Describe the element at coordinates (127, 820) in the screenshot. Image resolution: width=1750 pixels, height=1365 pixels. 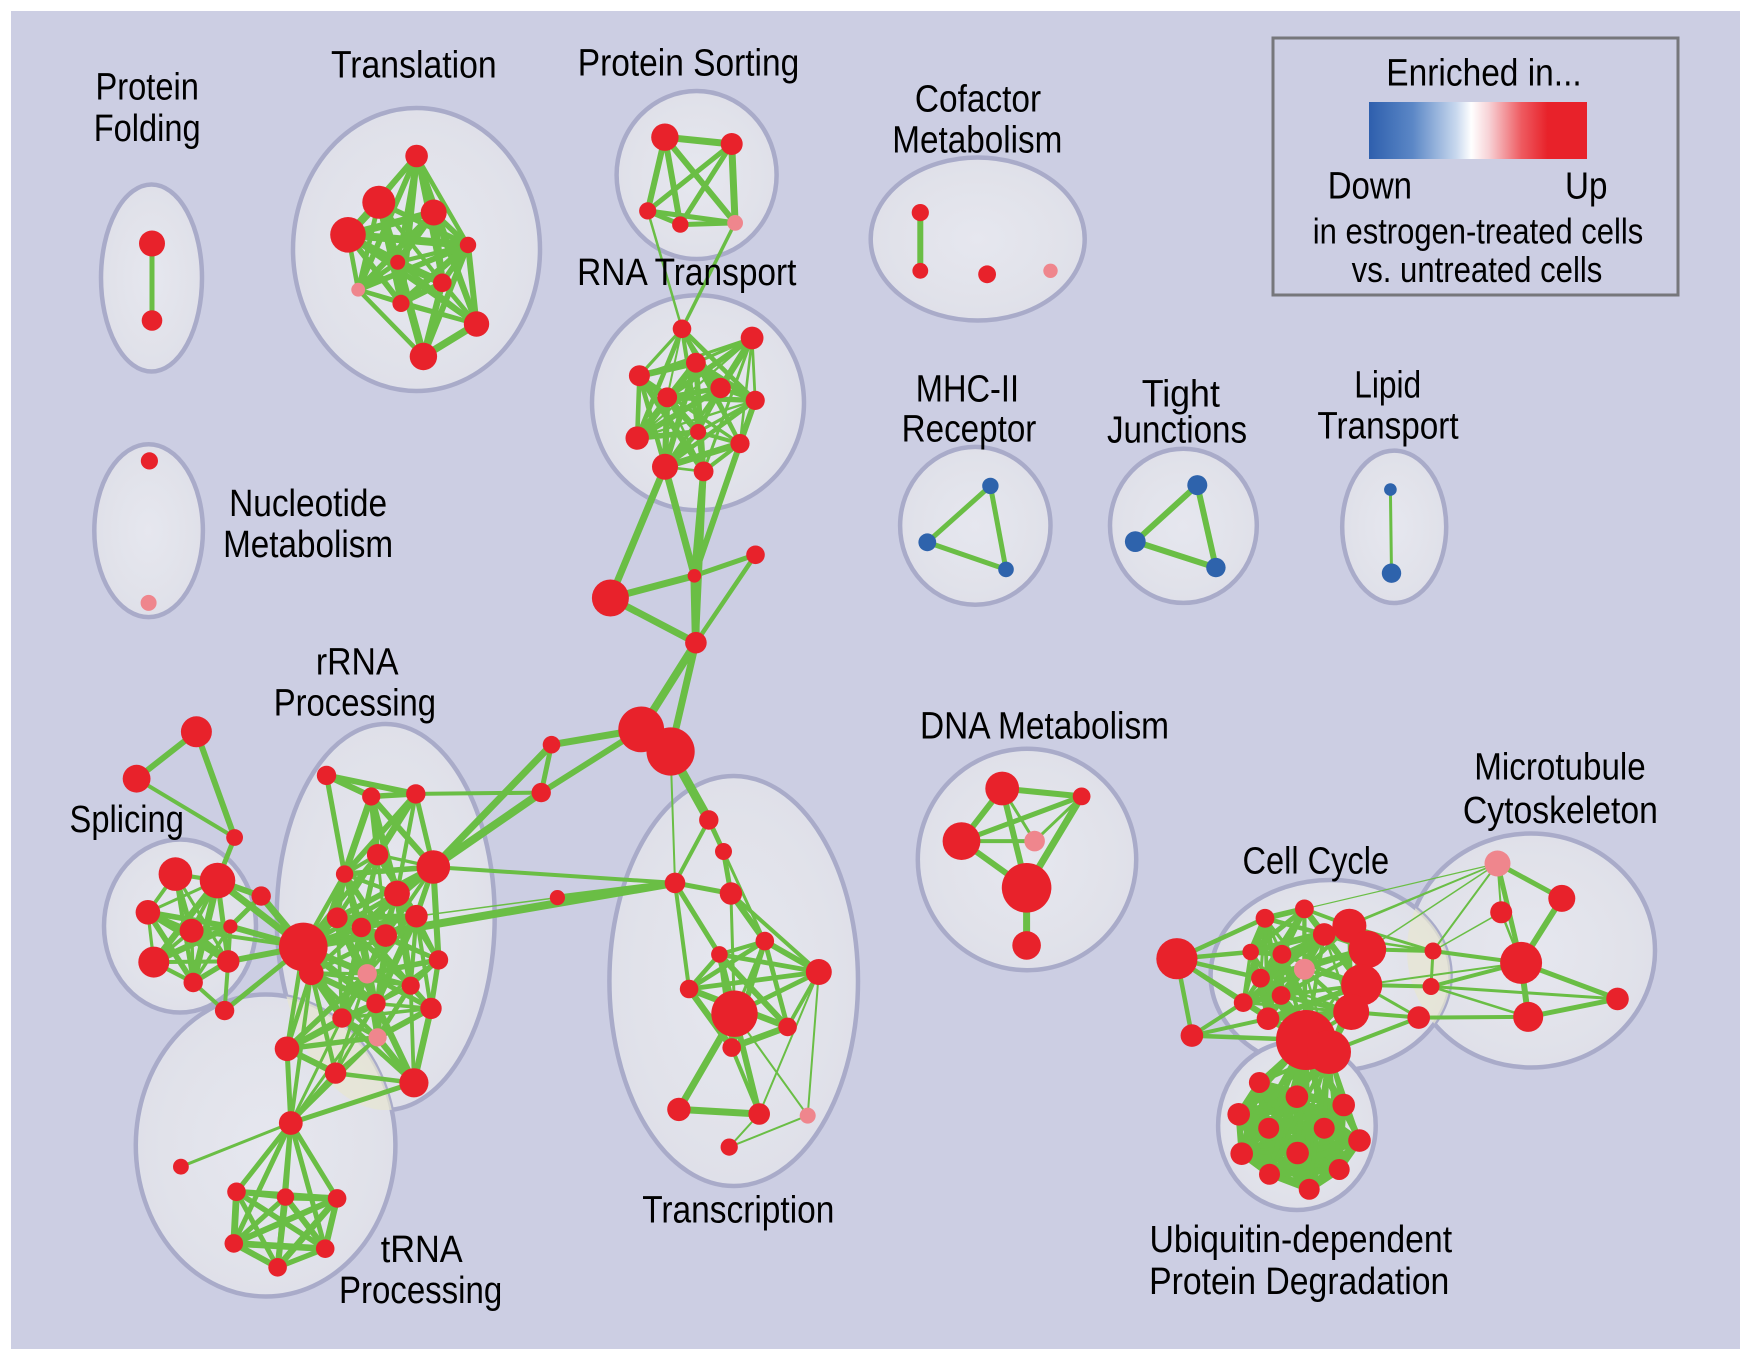
I see `svg-text: Splicing` at that location.